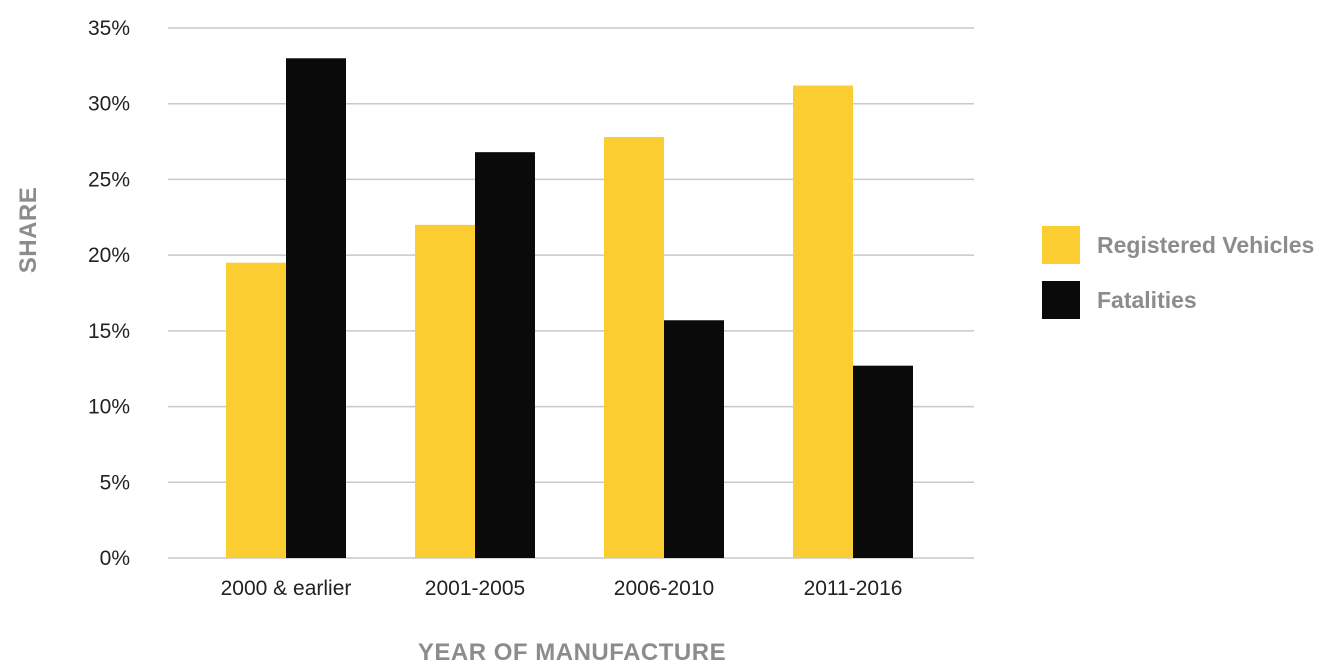 The width and height of the screenshot is (1328, 666). I want to click on x-tick-label: 2001-2005, so click(475, 588).